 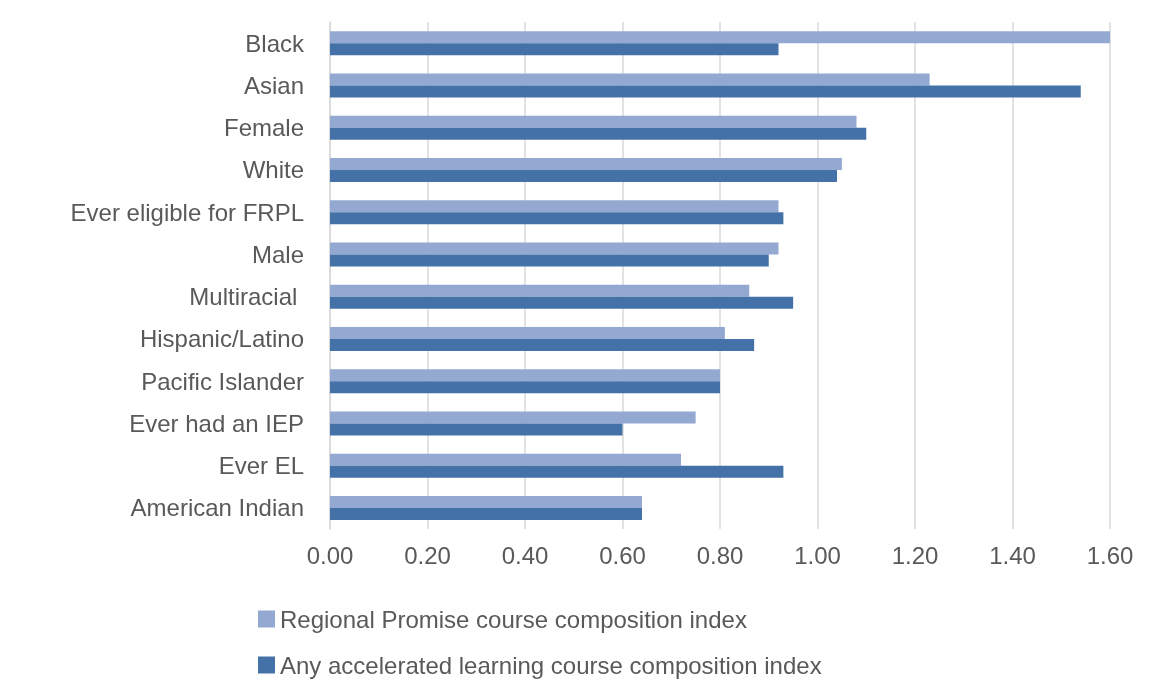 What do you see at coordinates (1110, 555) in the screenshot?
I see `x-tick-label: 1.60` at bounding box center [1110, 555].